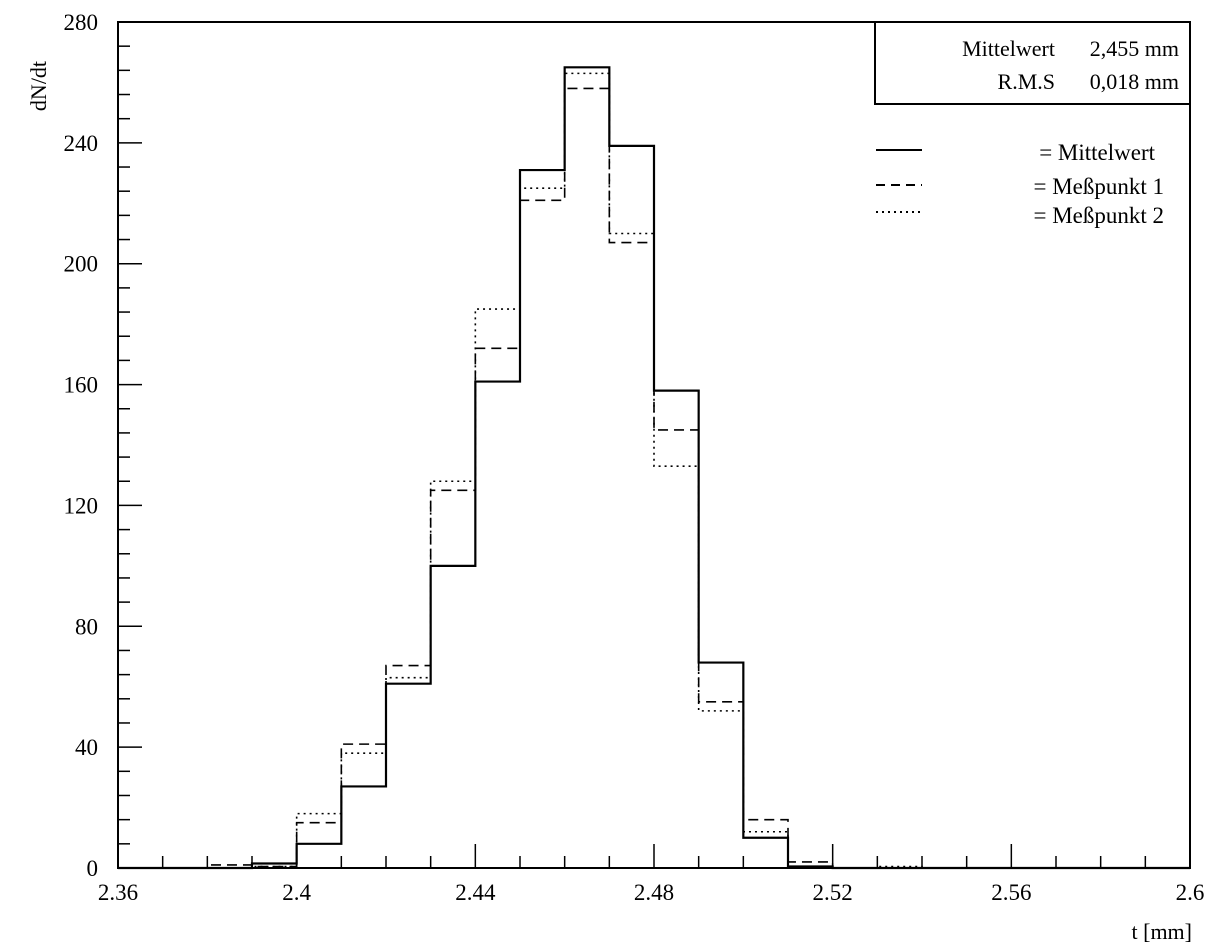 This screenshot has height=946, width=1207. I want to click on y-tick-label: 0, so click(93, 868).